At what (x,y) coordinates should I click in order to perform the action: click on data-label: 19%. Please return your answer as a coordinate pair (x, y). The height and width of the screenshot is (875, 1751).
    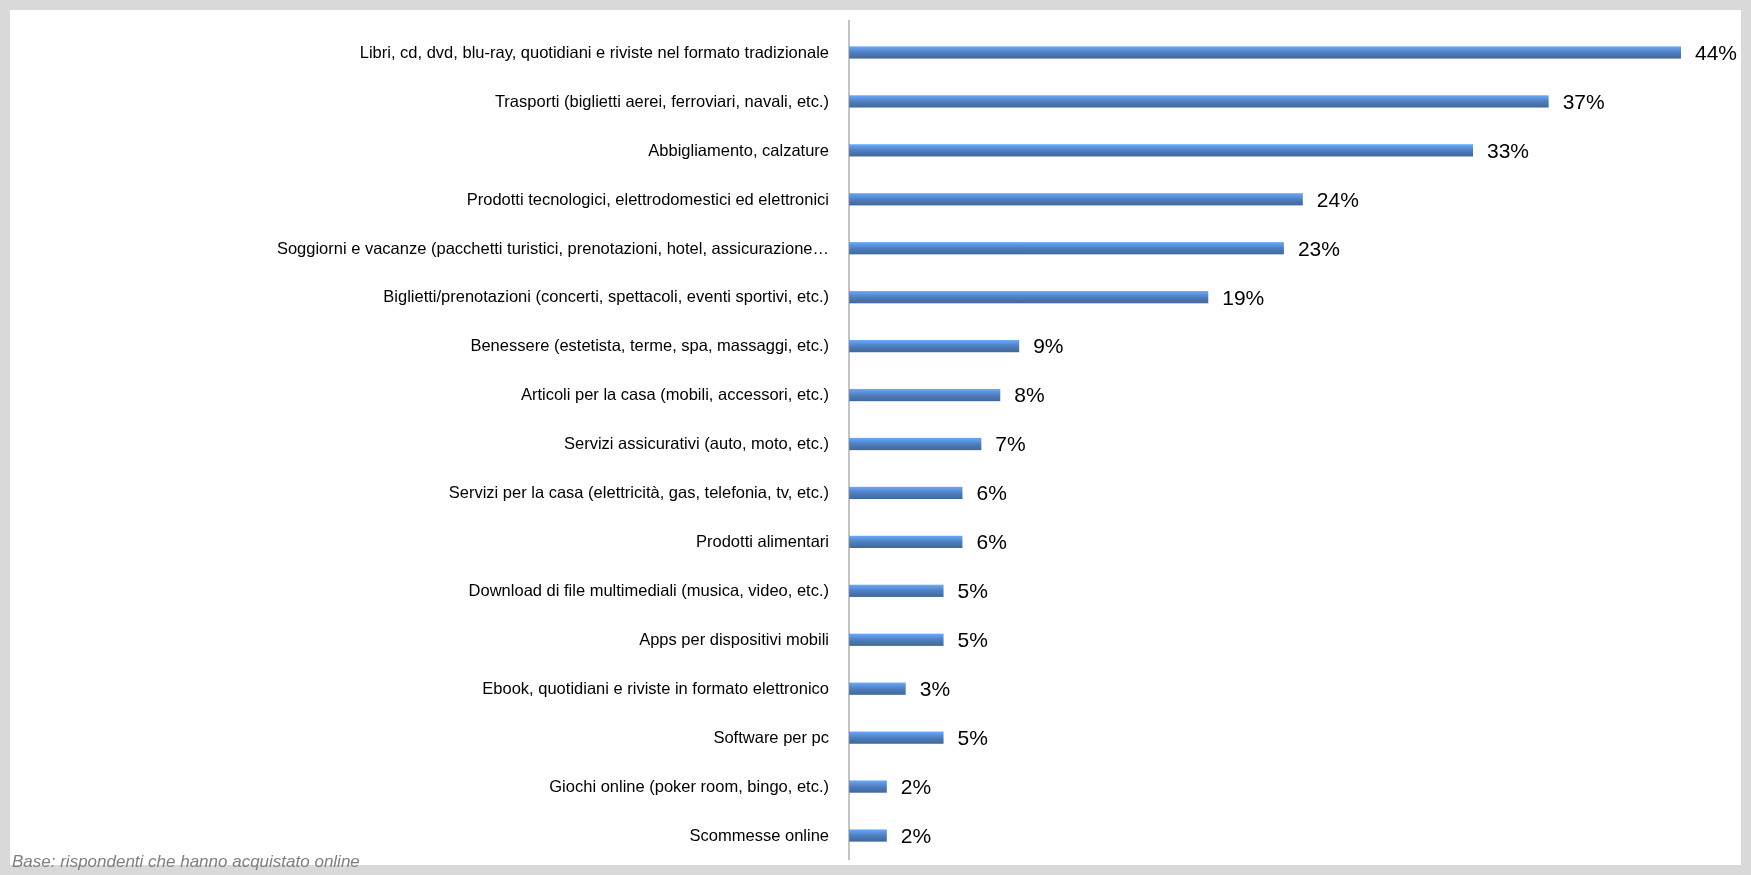
    Looking at the image, I should click on (1243, 297).